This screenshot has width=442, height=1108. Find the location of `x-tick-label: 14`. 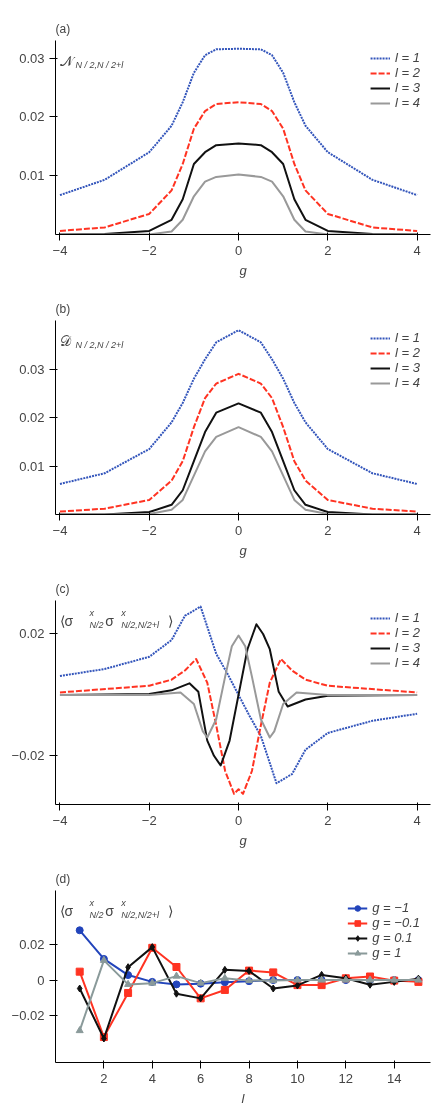

x-tick-label: 14 is located at coordinates (394, 1078).